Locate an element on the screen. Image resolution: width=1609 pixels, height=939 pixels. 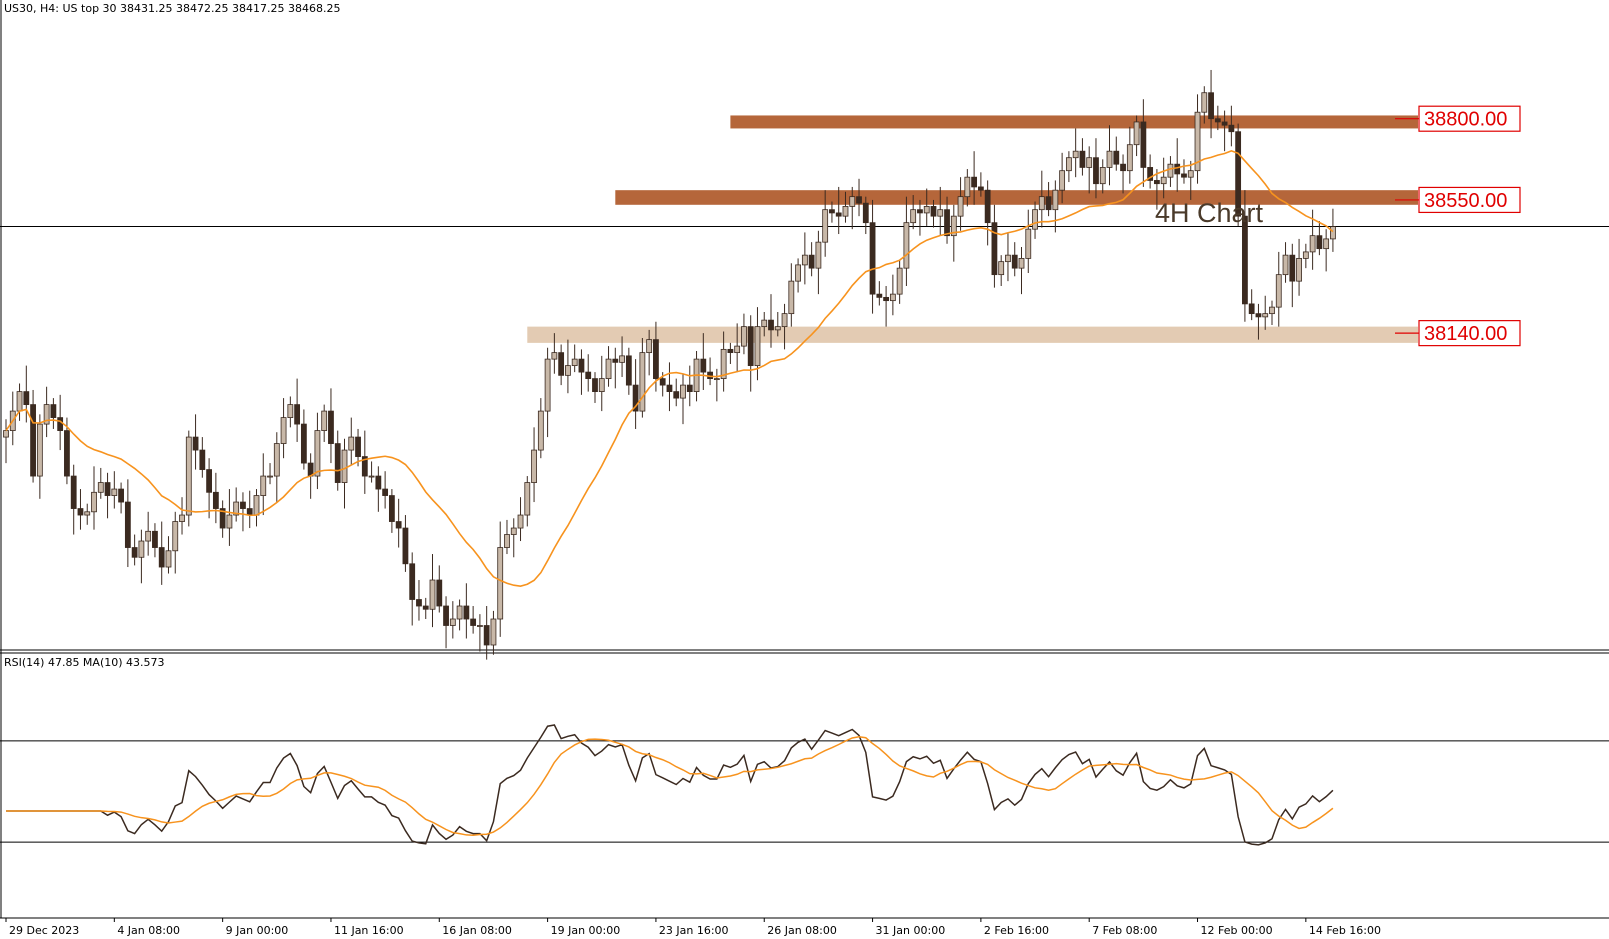
x-tick-label: 11 Jan 16:00 is located at coordinates (369, 930).